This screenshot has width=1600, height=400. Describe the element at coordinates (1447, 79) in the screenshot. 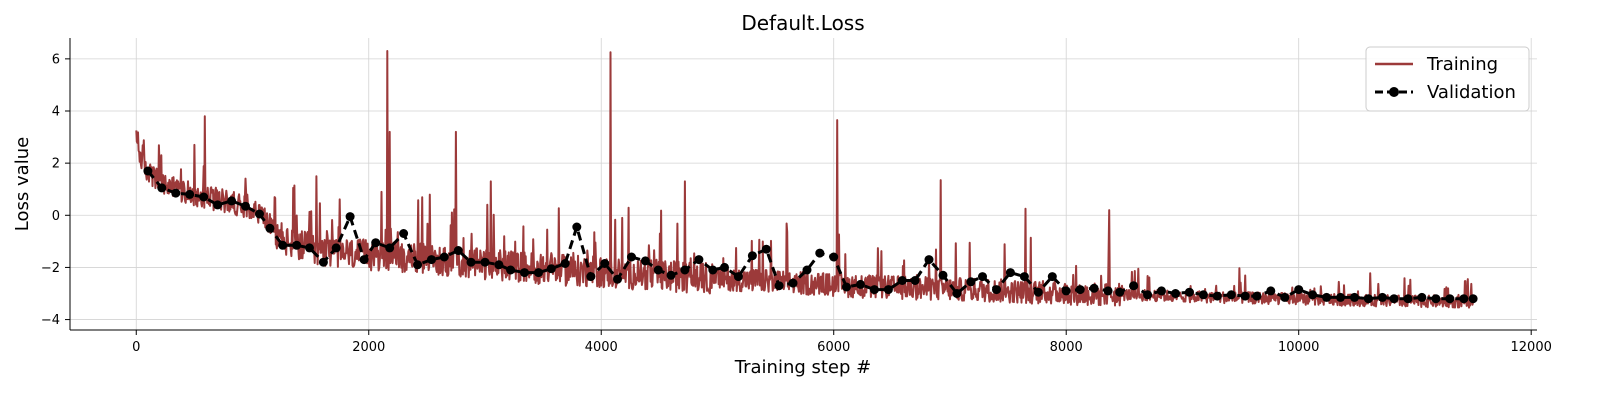

I see `legend: Training Validation` at that location.